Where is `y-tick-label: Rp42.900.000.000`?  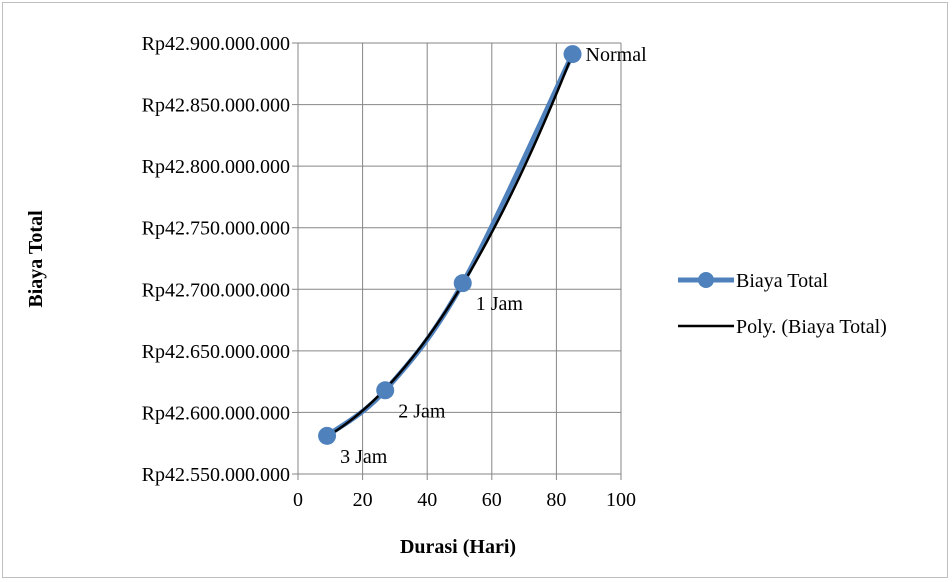
y-tick-label: Rp42.900.000.000 is located at coordinates (216, 44).